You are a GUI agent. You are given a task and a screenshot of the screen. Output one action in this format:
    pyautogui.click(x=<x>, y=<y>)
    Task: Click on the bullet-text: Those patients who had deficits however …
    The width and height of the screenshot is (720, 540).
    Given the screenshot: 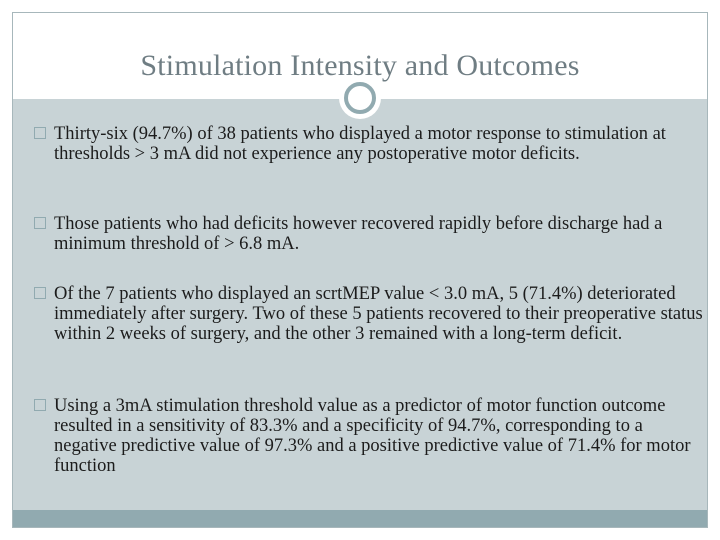 What is the action you would take?
    pyautogui.click(x=358, y=234)
    